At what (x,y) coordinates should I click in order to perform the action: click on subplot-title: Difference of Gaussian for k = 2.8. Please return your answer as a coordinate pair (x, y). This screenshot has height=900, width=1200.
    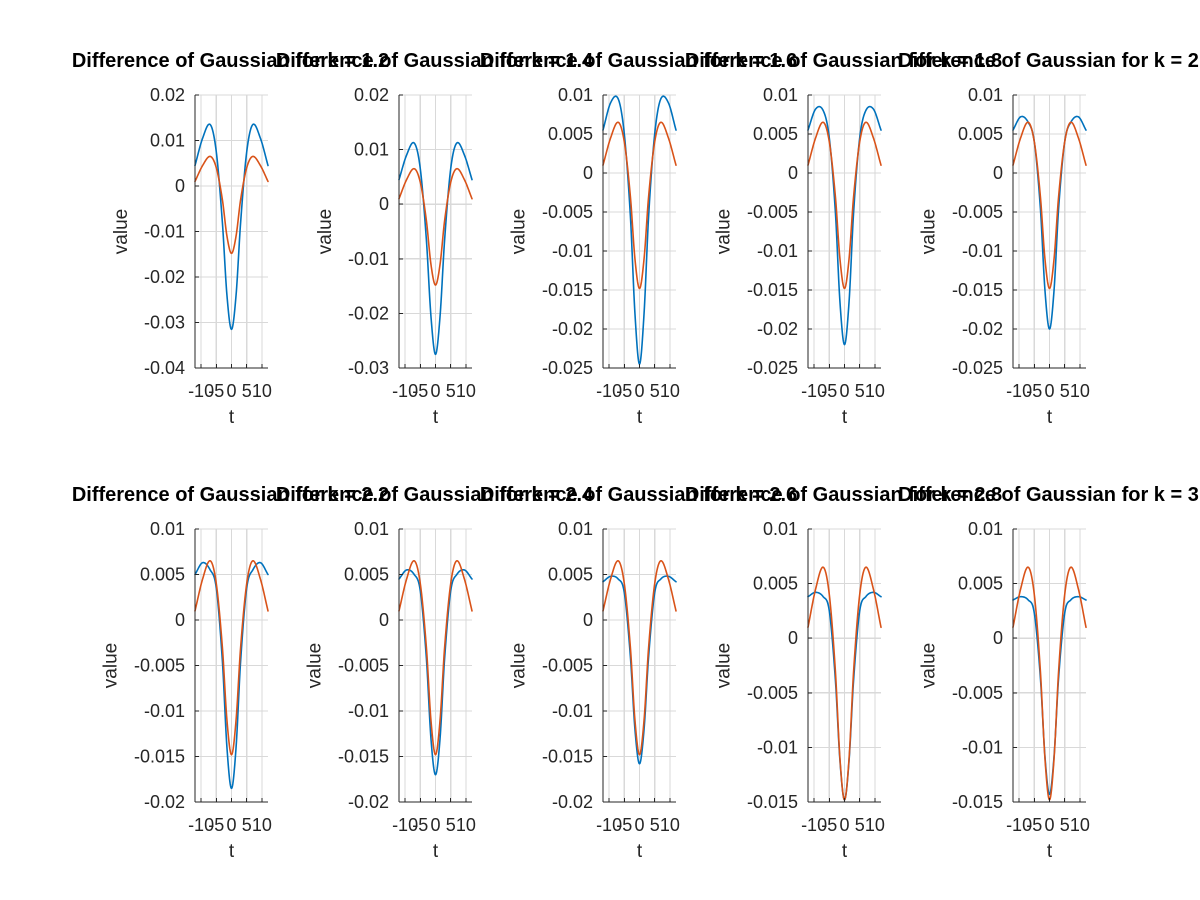
    Looking at the image, I should click on (843, 495).